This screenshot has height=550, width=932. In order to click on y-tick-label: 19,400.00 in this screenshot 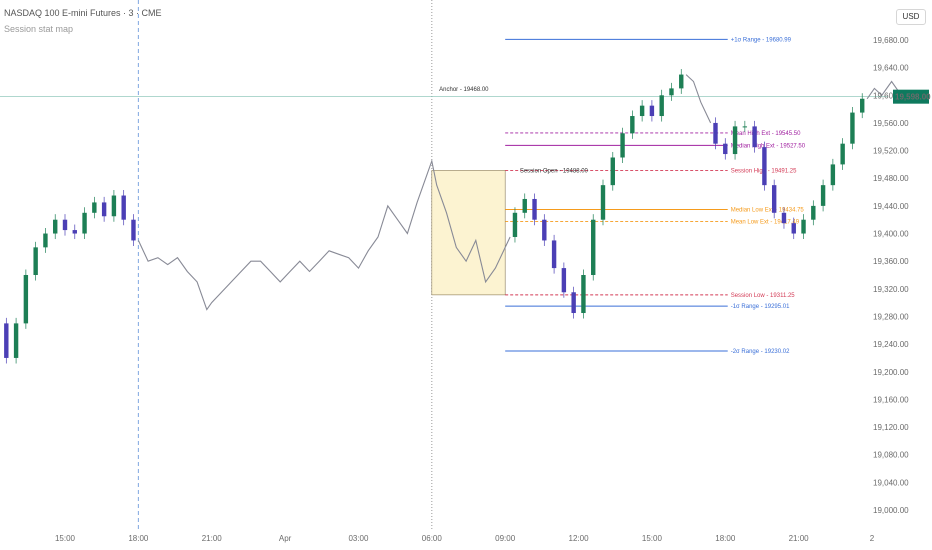, I will do `click(891, 234)`.